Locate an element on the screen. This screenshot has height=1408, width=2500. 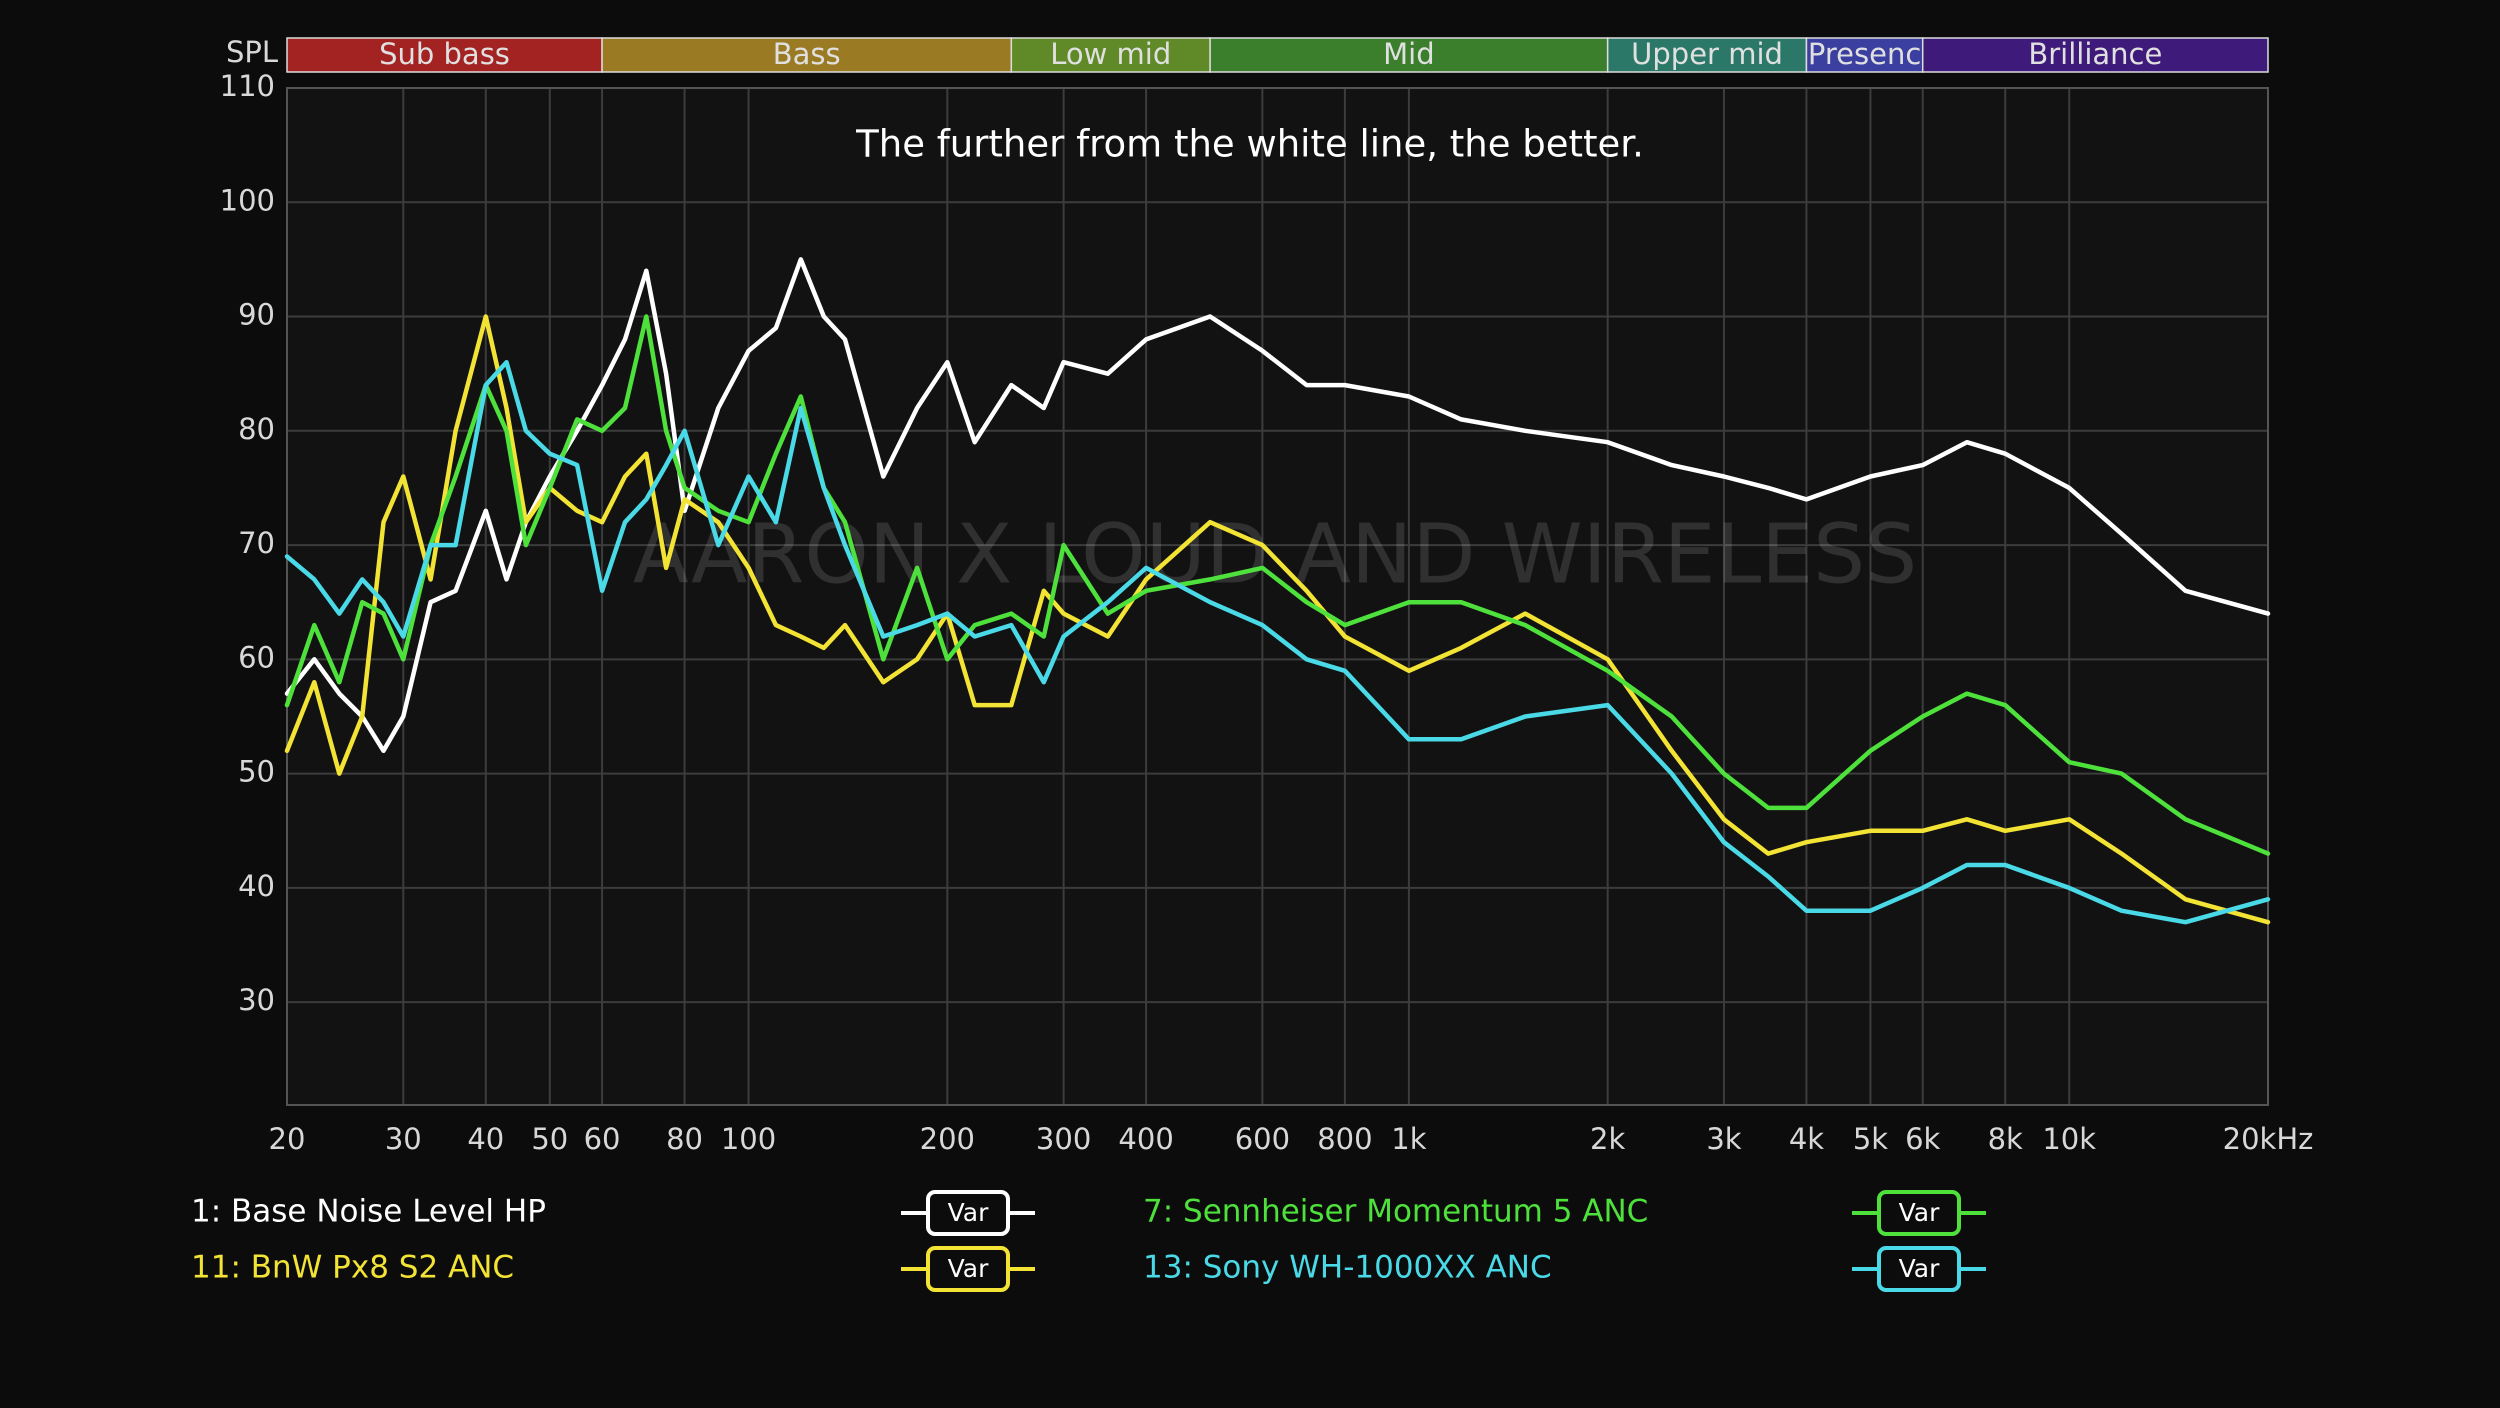
band-label: Upper mid is located at coordinates (1707, 54).